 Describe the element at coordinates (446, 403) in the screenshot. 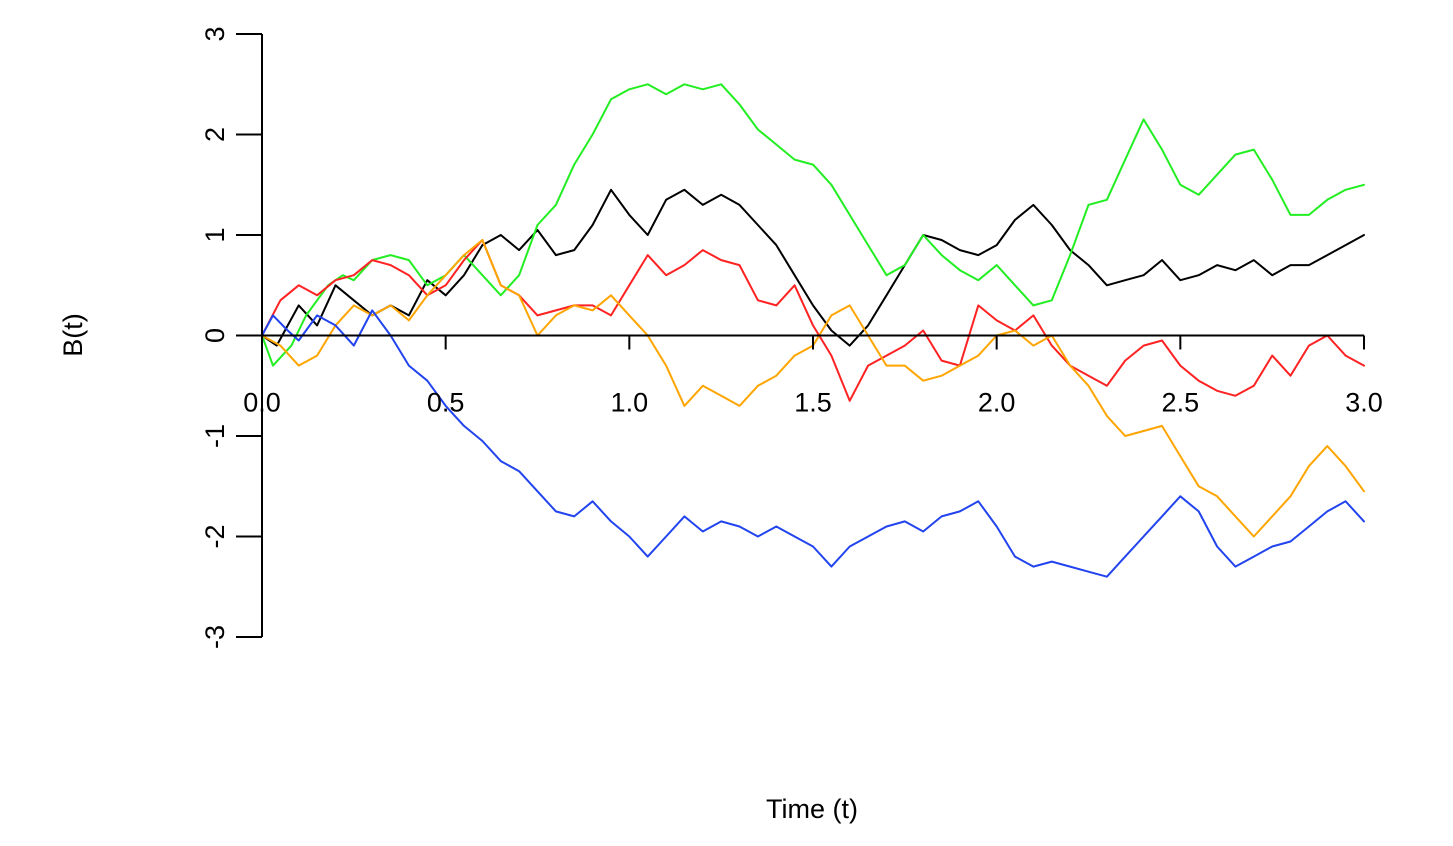

I see `x-tick-label: 0.5` at that location.